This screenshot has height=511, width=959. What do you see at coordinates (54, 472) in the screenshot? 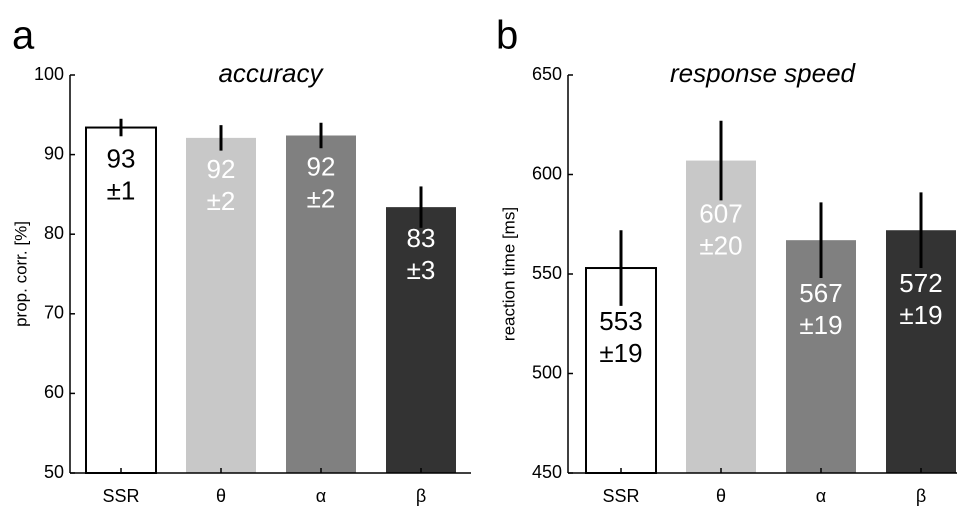
I see `y-tick-label: 50` at bounding box center [54, 472].